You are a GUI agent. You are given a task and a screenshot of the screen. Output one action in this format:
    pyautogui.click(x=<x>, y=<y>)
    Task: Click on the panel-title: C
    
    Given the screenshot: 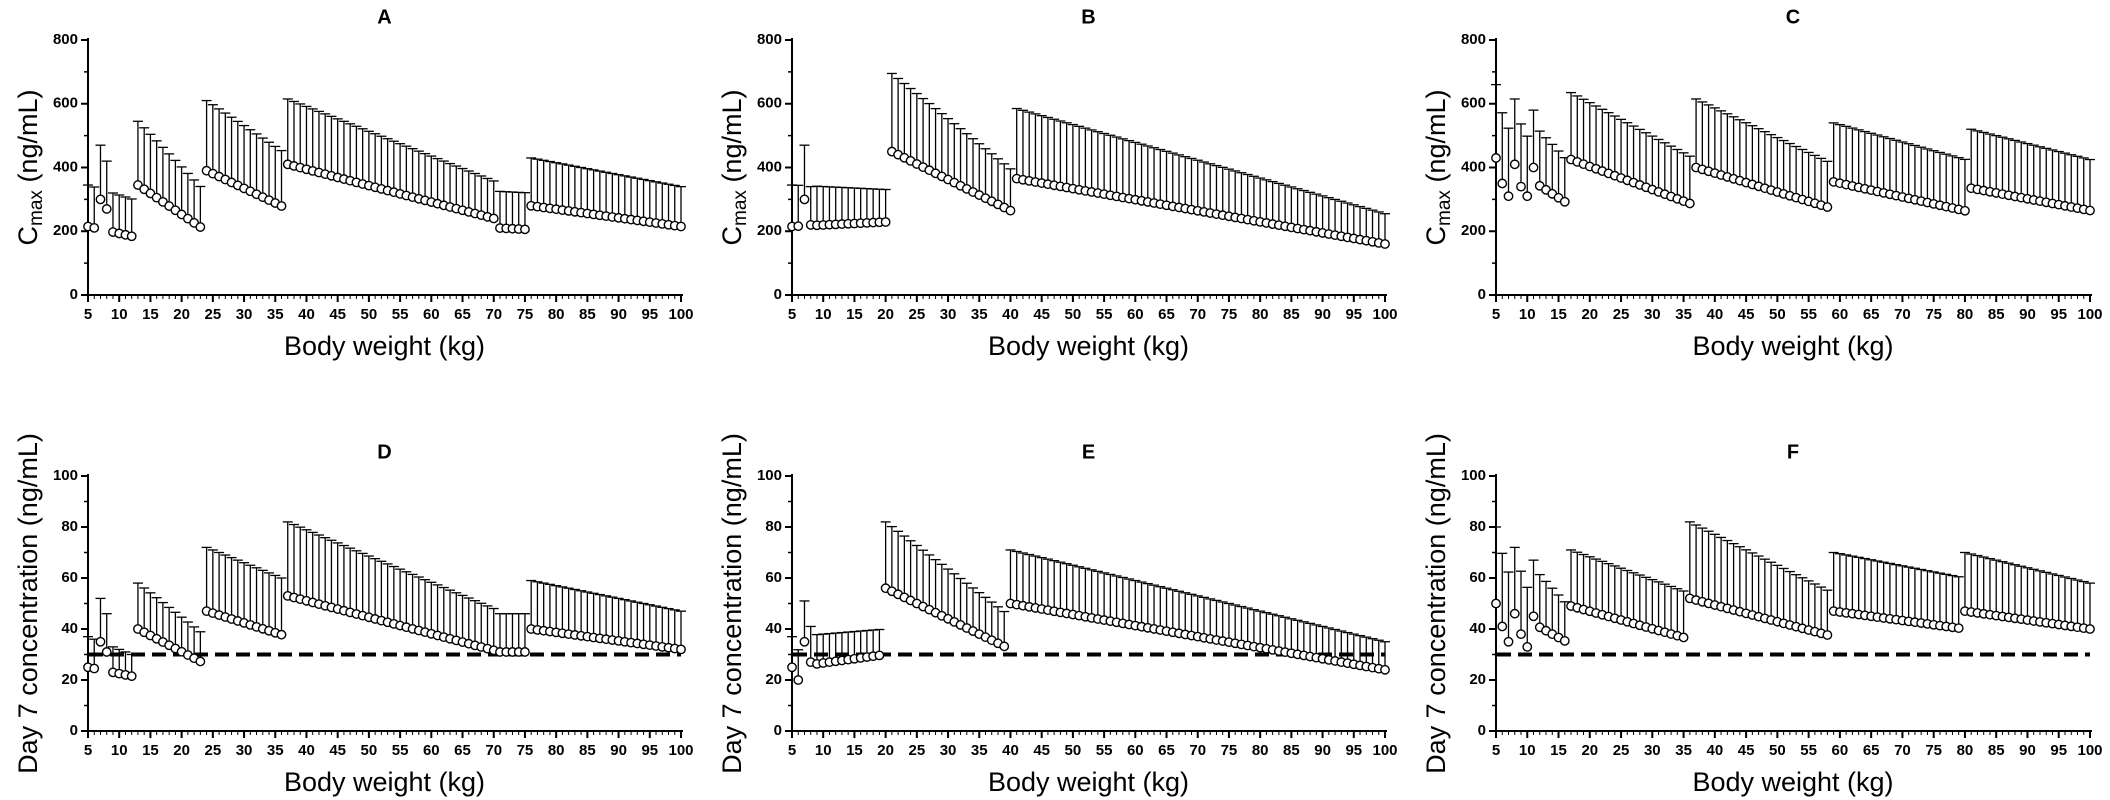 What is the action you would take?
    pyautogui.click(x=1793, y=17)
    